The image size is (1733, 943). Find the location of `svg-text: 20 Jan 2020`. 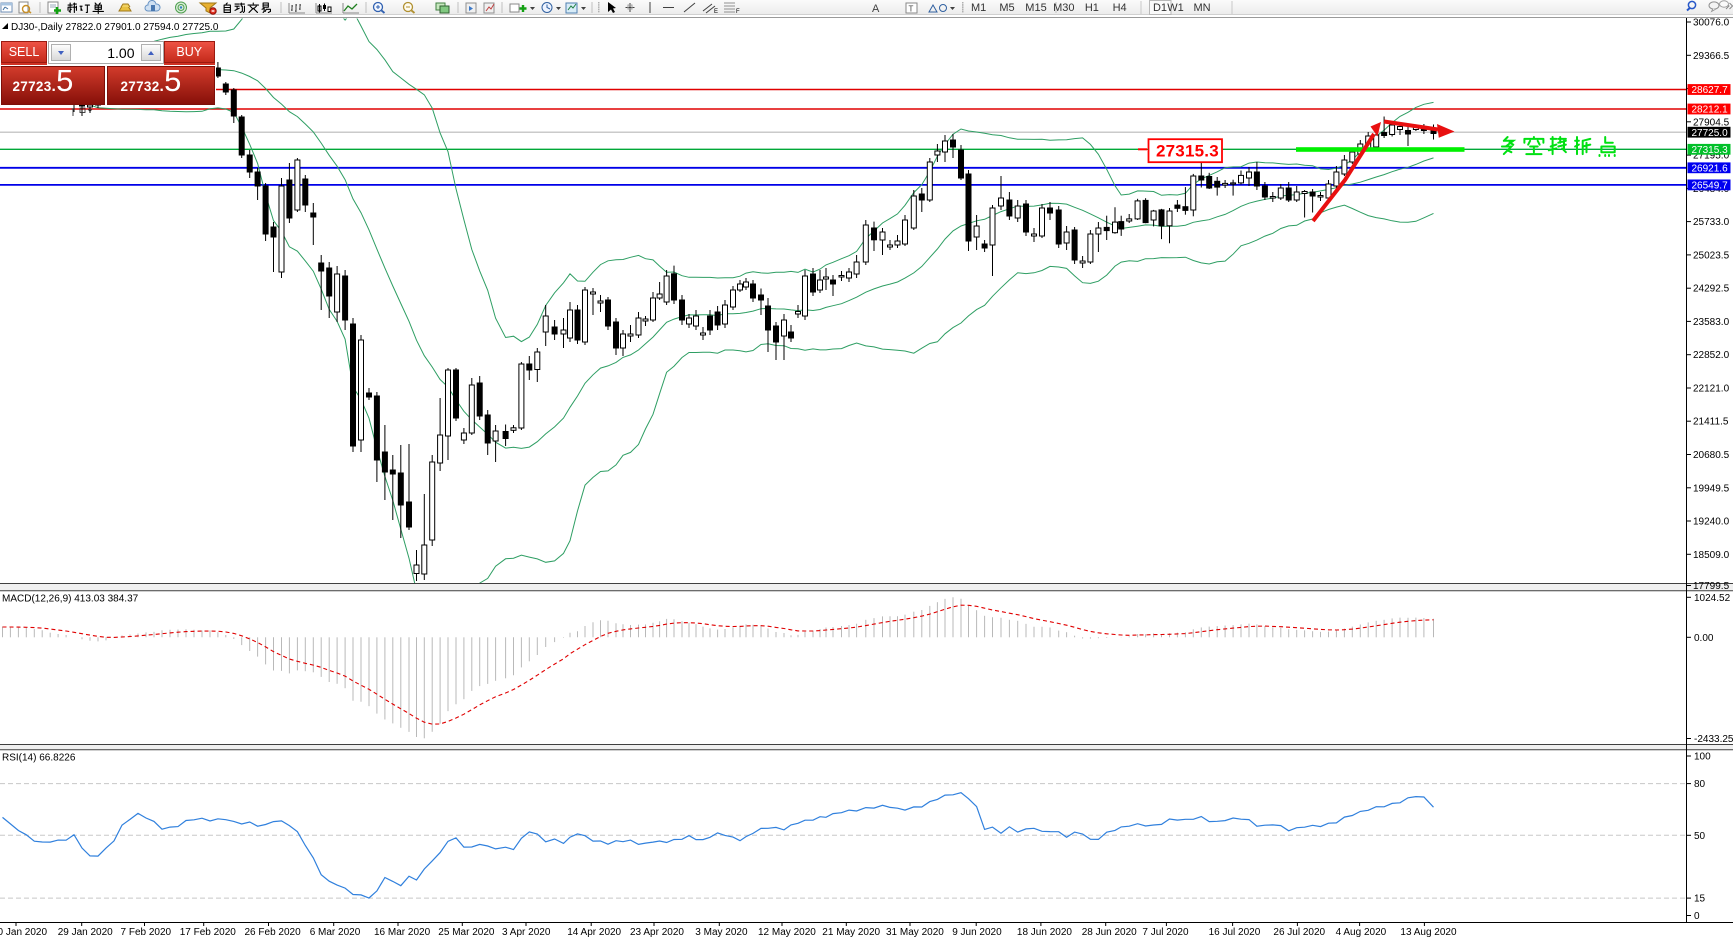

svg-text: 20 Jan 2020 is located at coordinates (23, 932).